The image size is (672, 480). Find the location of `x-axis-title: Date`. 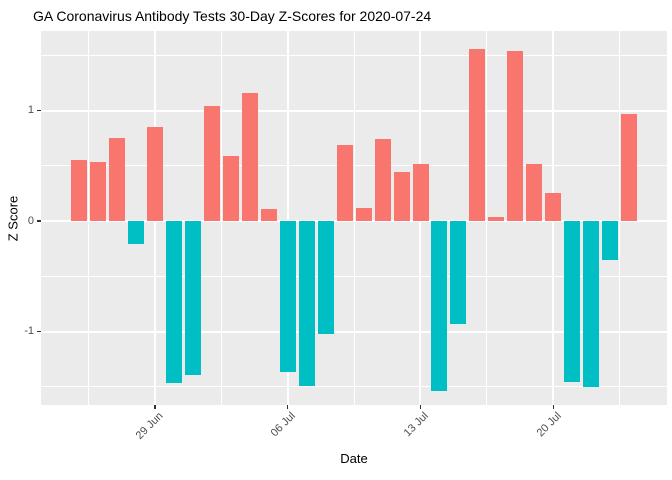

x-axis-title: Date is located at coordinates (354, 458).